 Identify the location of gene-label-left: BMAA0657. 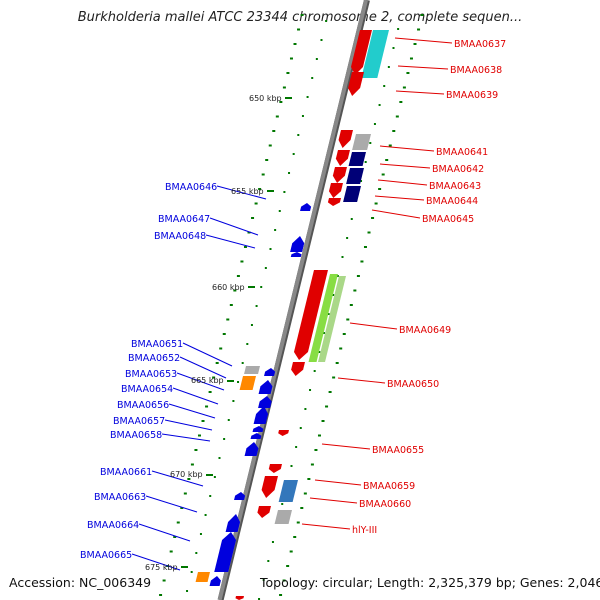
(139, 421).